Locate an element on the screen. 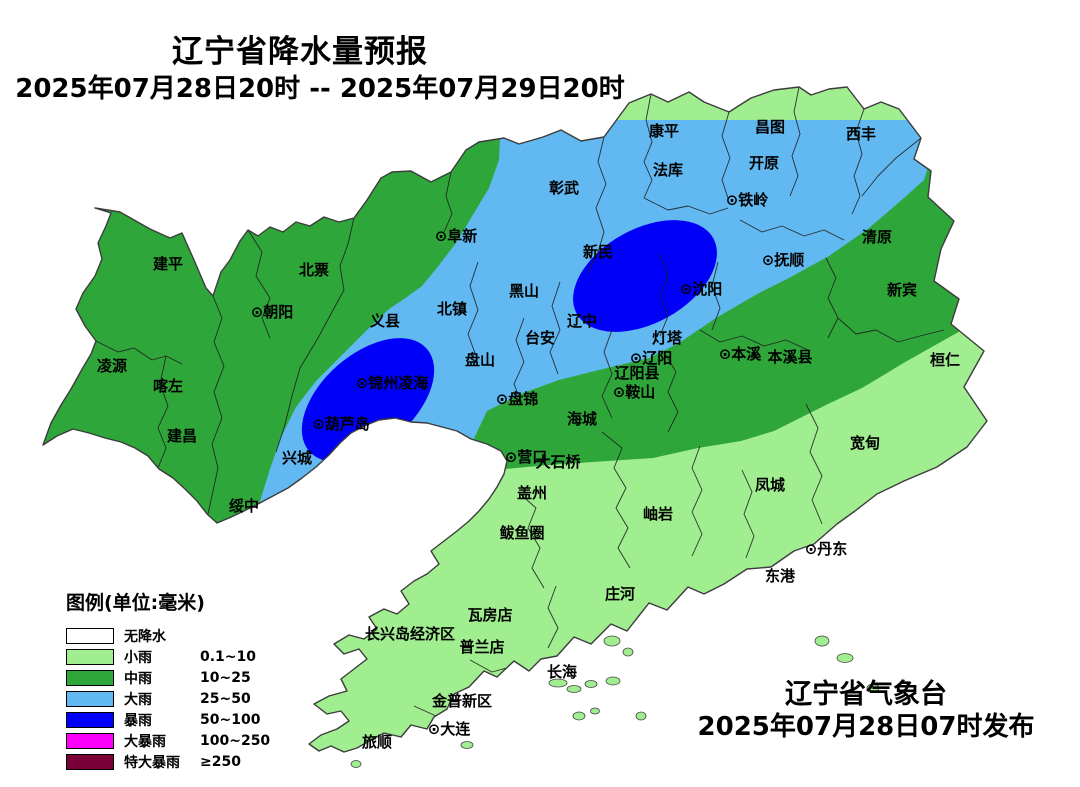 The height and width of the screenshot is (787, 1080). legend-label: 特大暴雨 is located at coordinates (152, 762).